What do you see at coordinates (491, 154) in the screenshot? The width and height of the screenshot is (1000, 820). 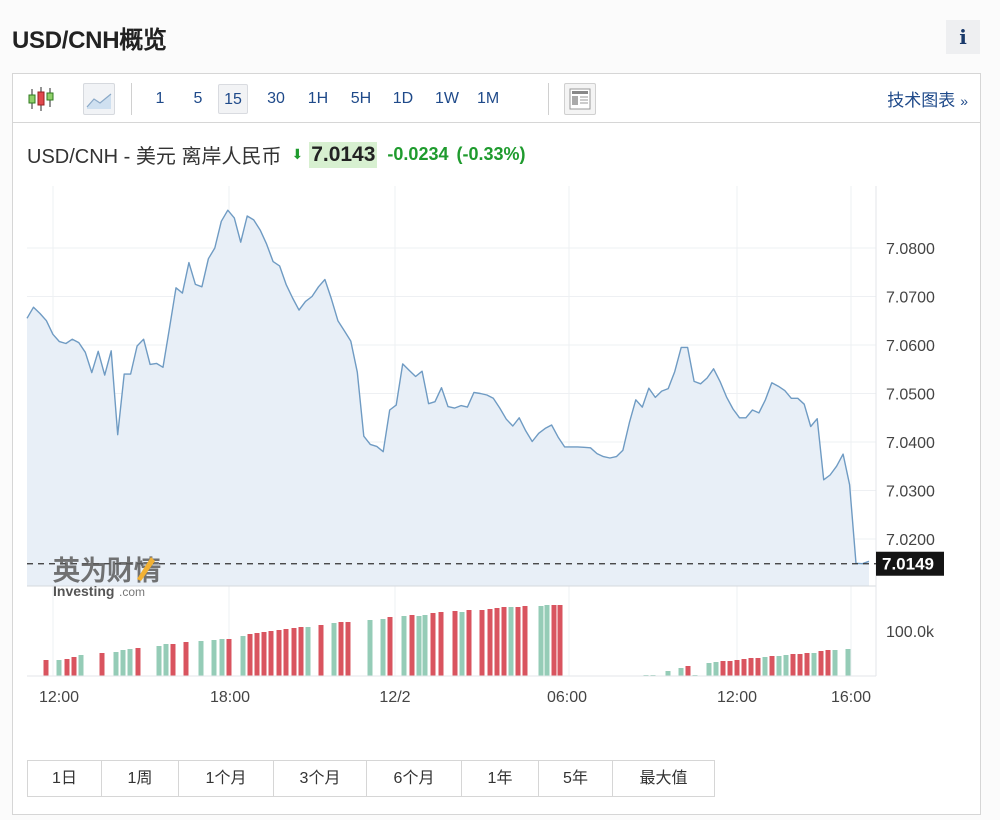 I see `price-change-percent: (-0.33%)` at bounding box center [491, 154].